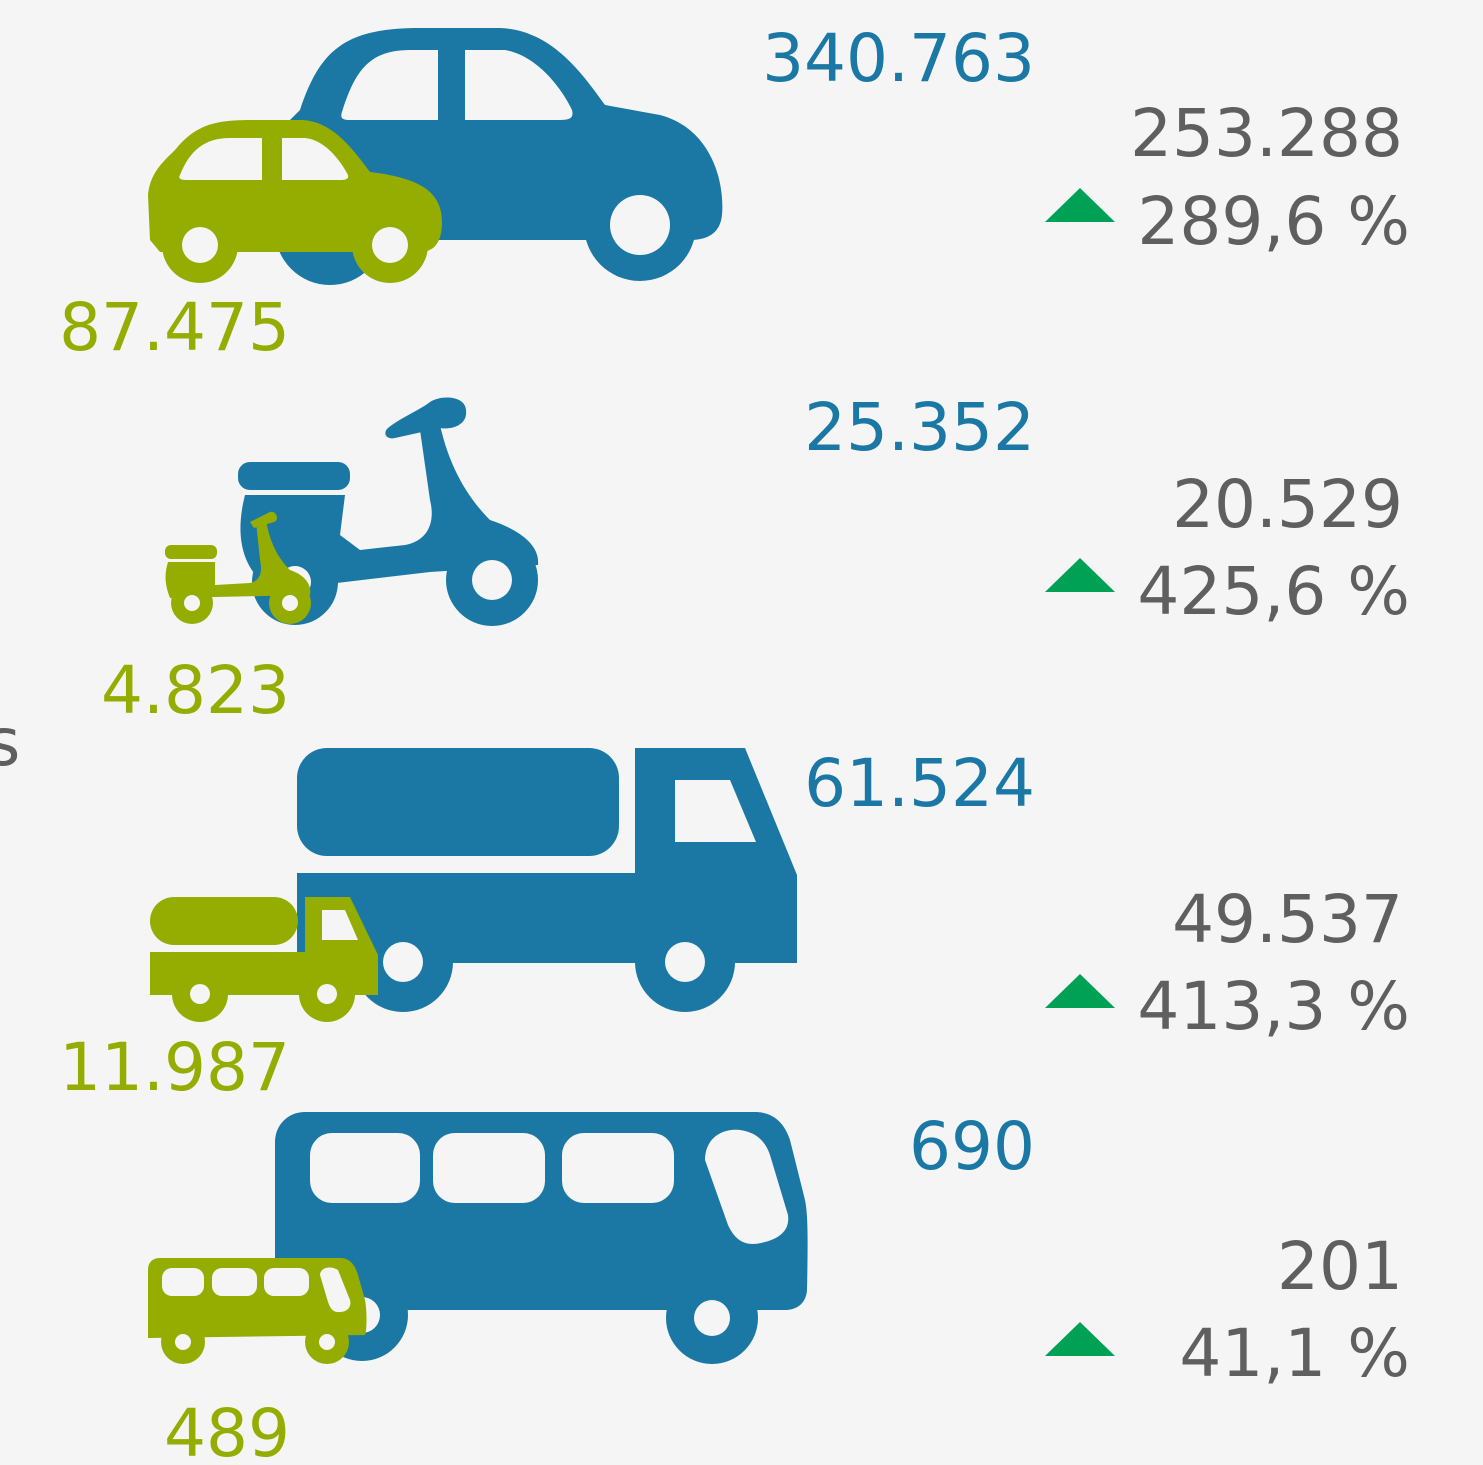  I want to click on blue-value: 690, so click(972, 1146).